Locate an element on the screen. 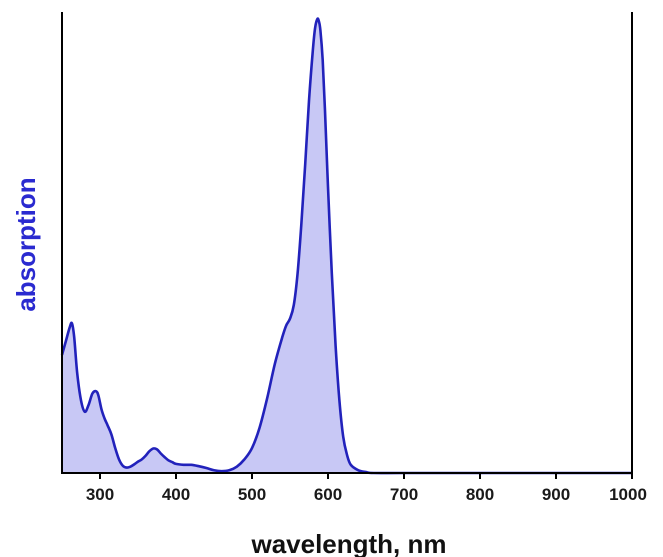 The image size is (663, 557). x-tick-label: 700 is located at coordinates (404, 494).